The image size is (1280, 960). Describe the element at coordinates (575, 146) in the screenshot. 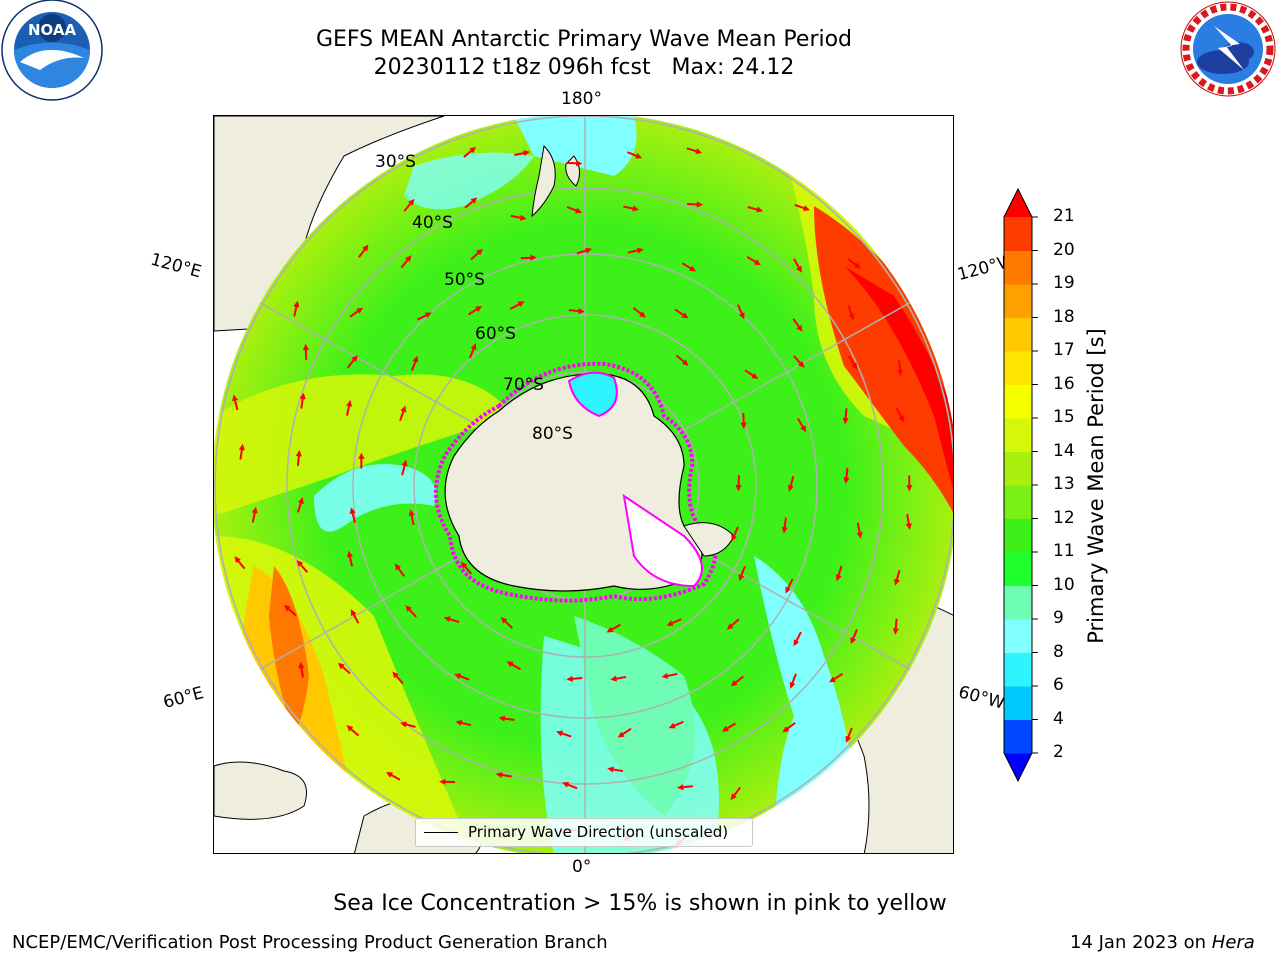

I see `ross-sea-cyan` at that location.